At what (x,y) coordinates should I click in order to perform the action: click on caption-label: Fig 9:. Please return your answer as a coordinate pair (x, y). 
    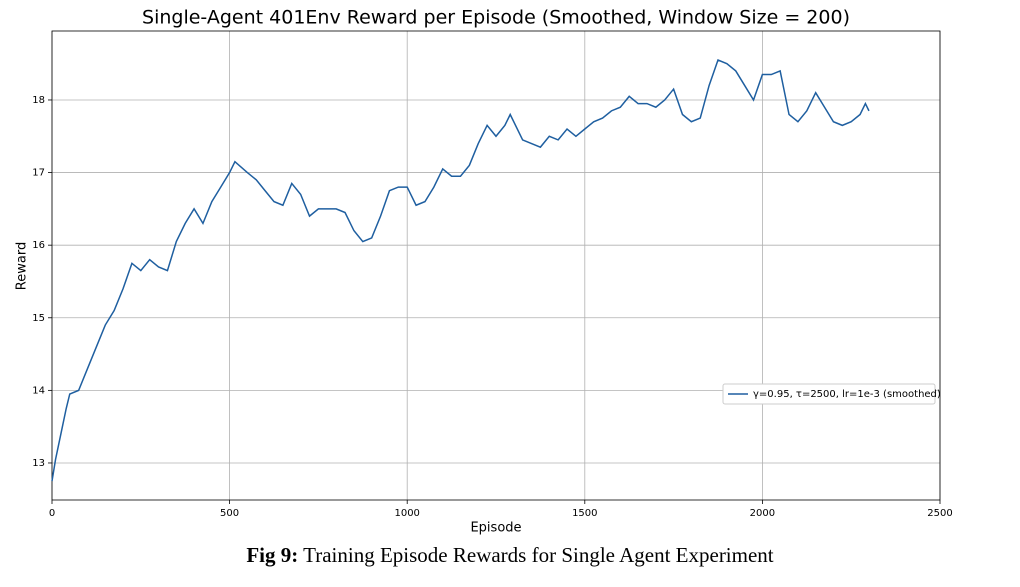
    Looking at the image, I should click on (272, 555).